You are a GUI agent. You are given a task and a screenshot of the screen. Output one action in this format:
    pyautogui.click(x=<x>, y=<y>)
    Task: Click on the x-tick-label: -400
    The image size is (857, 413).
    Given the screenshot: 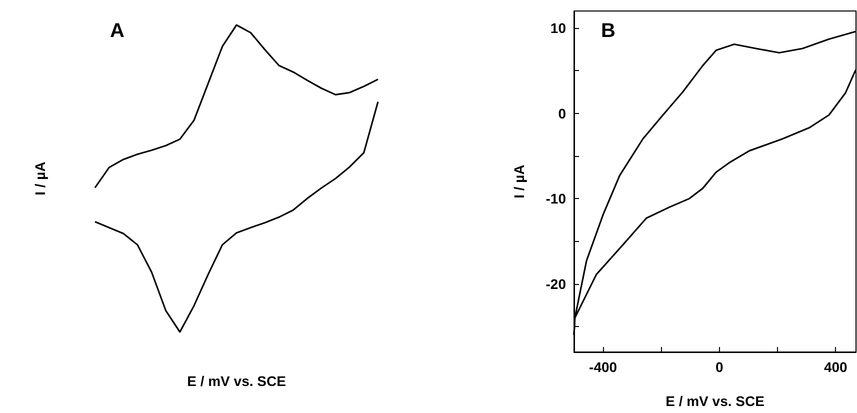 What is the action you would take?
    pyautogui.click(x=603, y=367)
    